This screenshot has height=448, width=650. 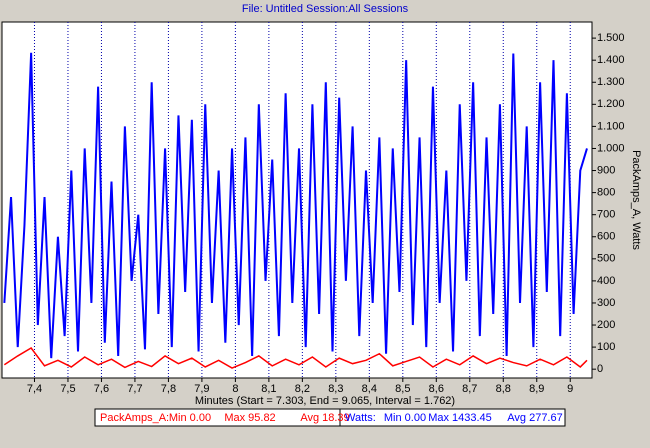 What do you see at coordinates (134, 389) in the screenshot?
I see `x-tick-label: 7,7` at bounding box center [134, 389].